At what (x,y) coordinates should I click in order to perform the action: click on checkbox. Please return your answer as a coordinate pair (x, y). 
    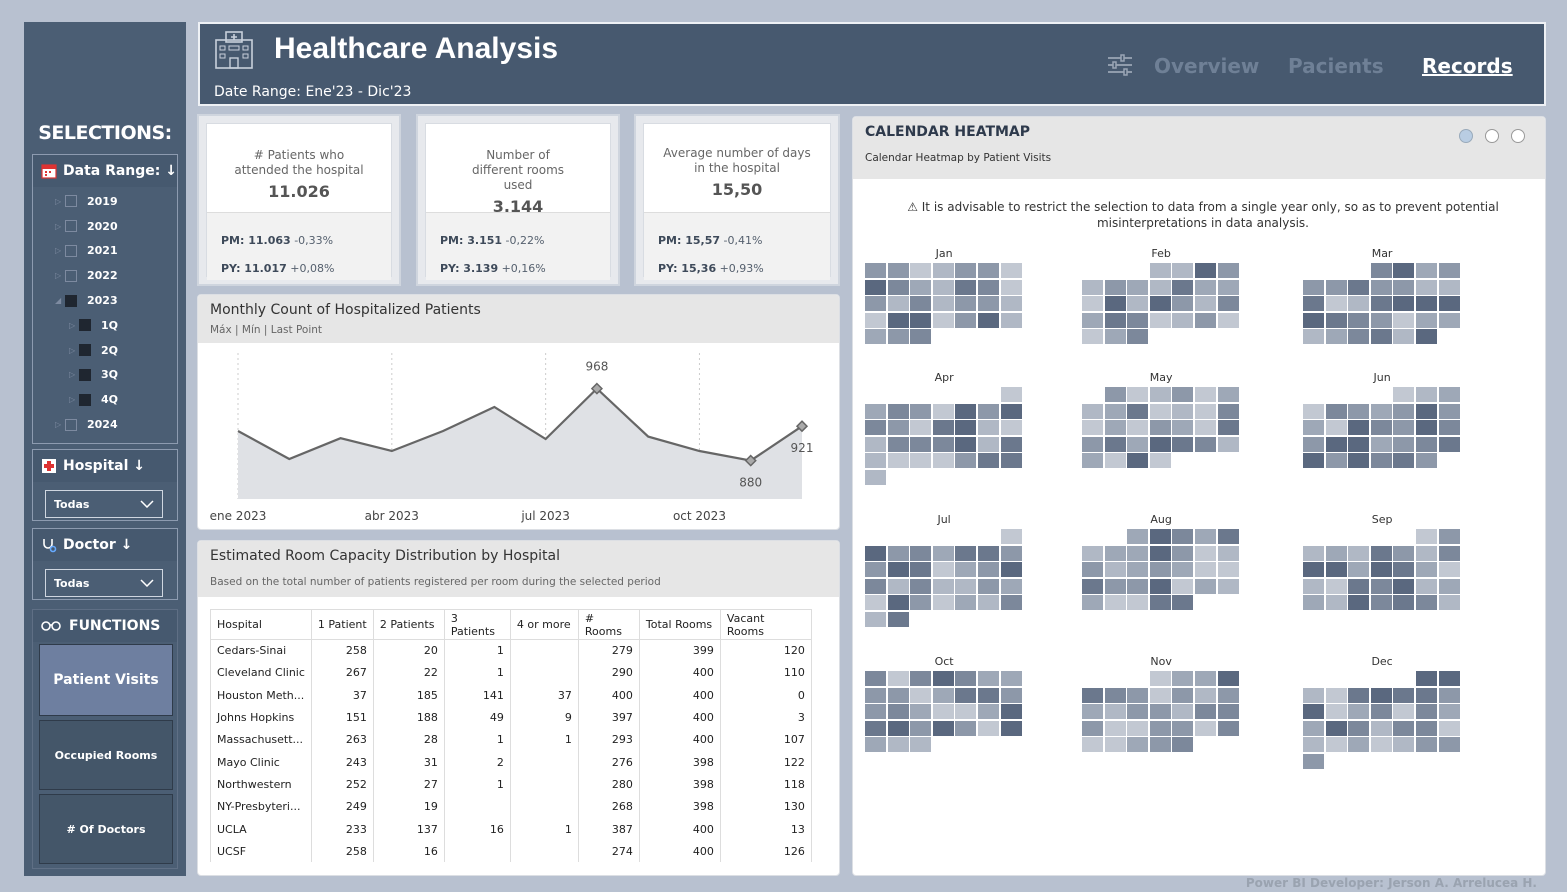
    Looking at the image, I should click on (71, 275).